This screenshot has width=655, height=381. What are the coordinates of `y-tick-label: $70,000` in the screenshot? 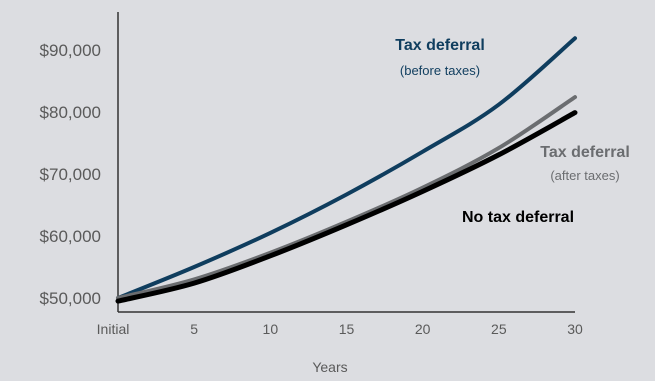 It's located at (70, 174).